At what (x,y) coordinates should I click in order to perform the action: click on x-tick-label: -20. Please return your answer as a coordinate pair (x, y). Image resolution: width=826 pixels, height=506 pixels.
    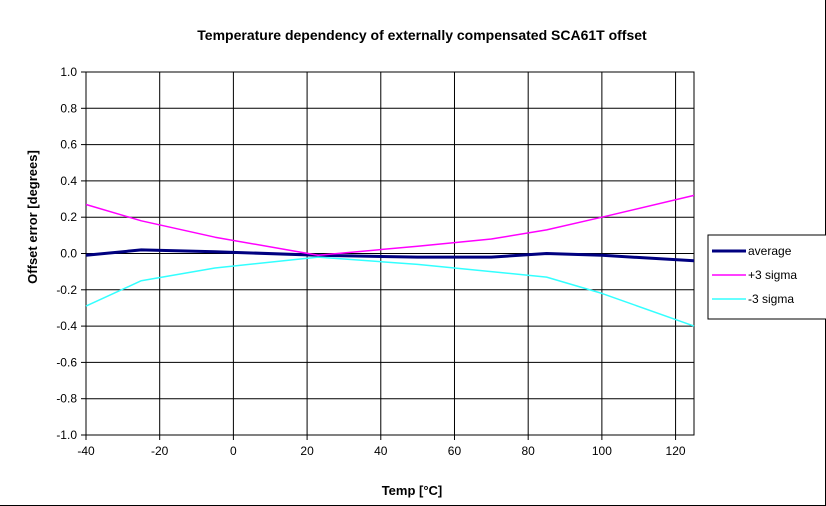
    Looking at the image, I should click on (160, 451).